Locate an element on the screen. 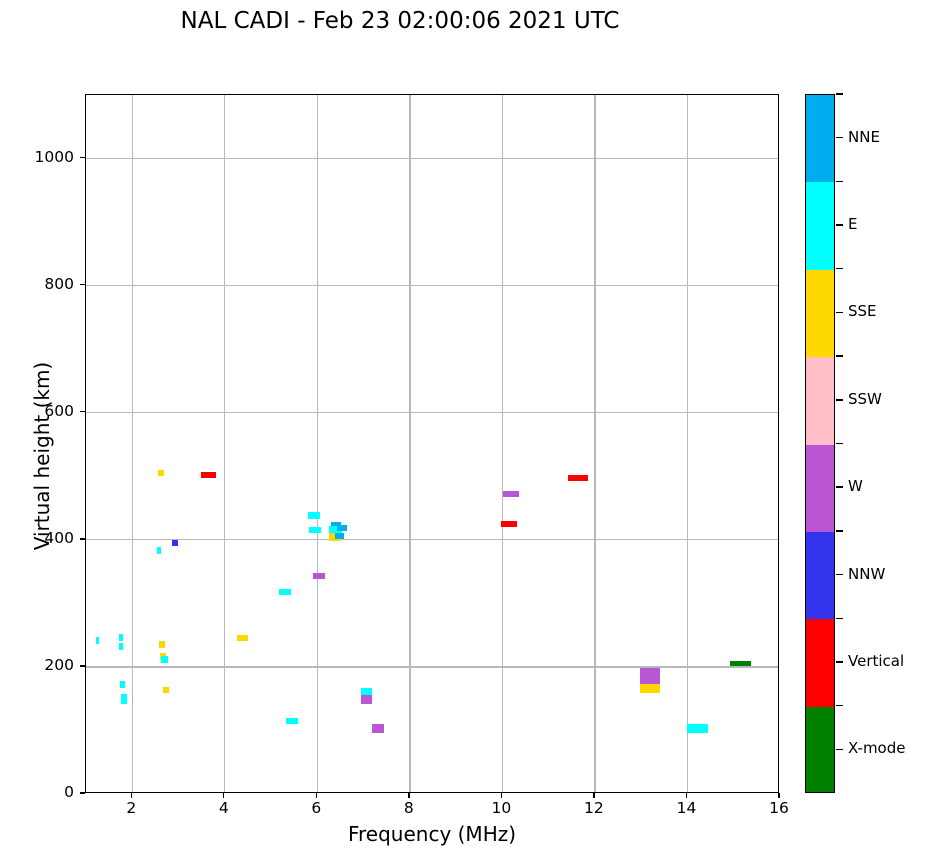 This screenshot has width=951, height=856. colorbar-segment-w is located at coordinates (820, 488).